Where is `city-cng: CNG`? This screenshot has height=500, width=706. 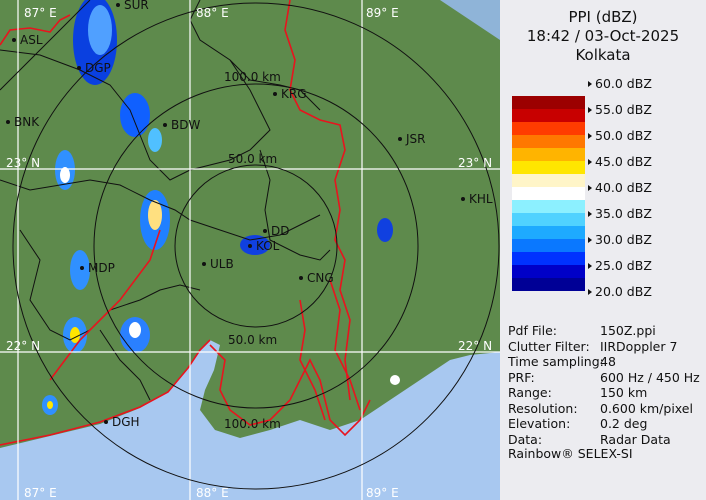
city-cng: CNG is located at coordinates (316, 278).